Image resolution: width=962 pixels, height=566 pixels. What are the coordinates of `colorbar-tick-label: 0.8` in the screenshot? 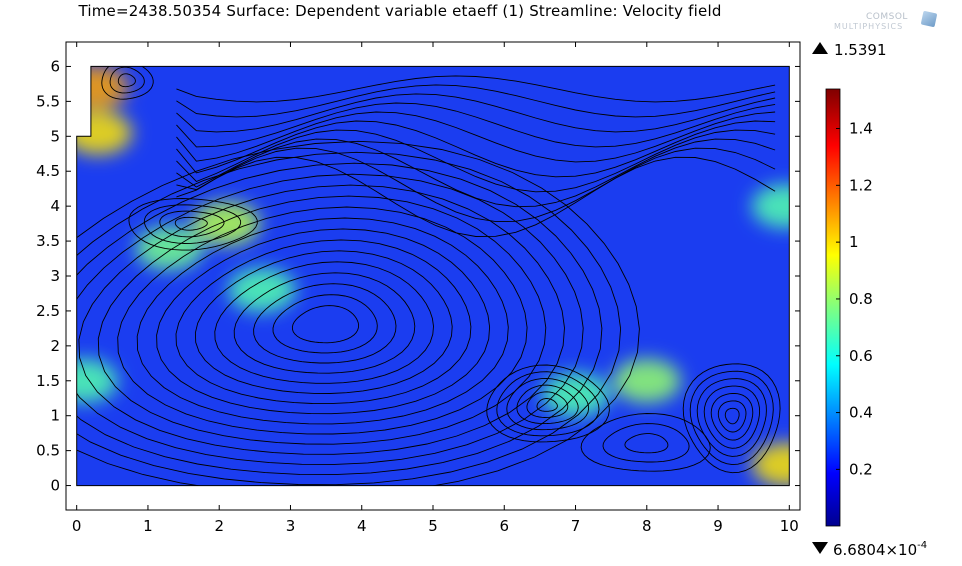 It's located at (861, 299).